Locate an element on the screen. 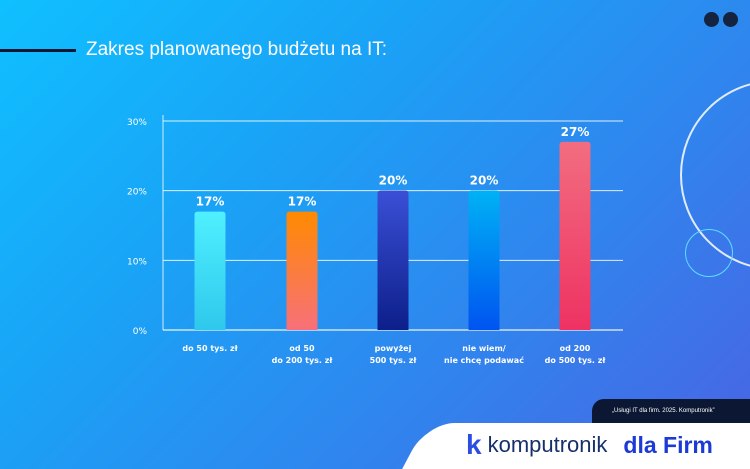 This screenshot has height=469, width=750. x-tick-label: do 50 tys. zł is located at coordinates (210, 348).